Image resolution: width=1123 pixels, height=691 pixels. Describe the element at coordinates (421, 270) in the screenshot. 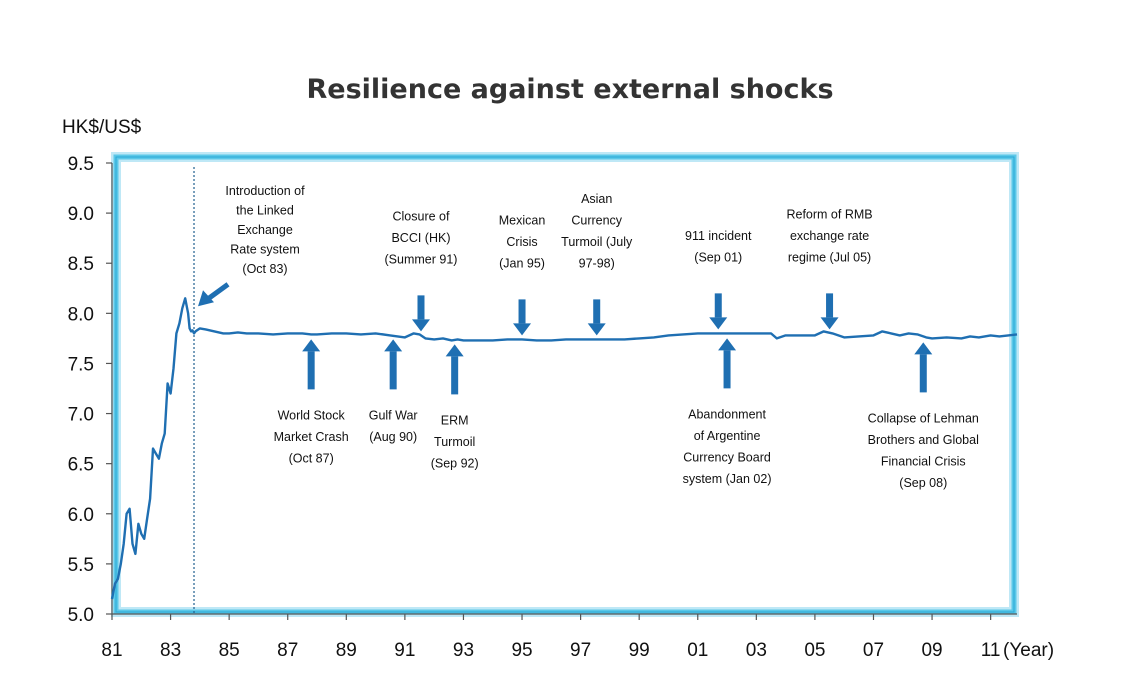

I see `annotation-bcci: Closure of BCCI (HK) (Summer 91)` at that location.